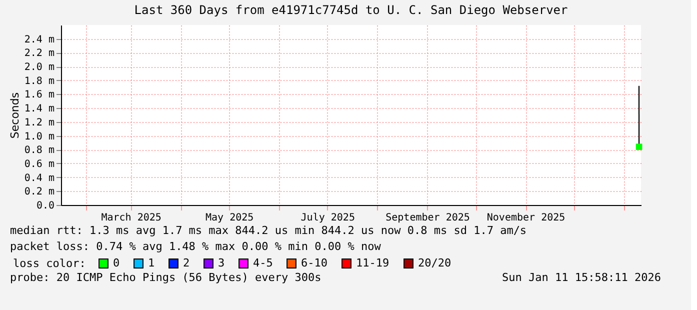  I want to click on x-tick-label: July 2025, so click(327, 218).